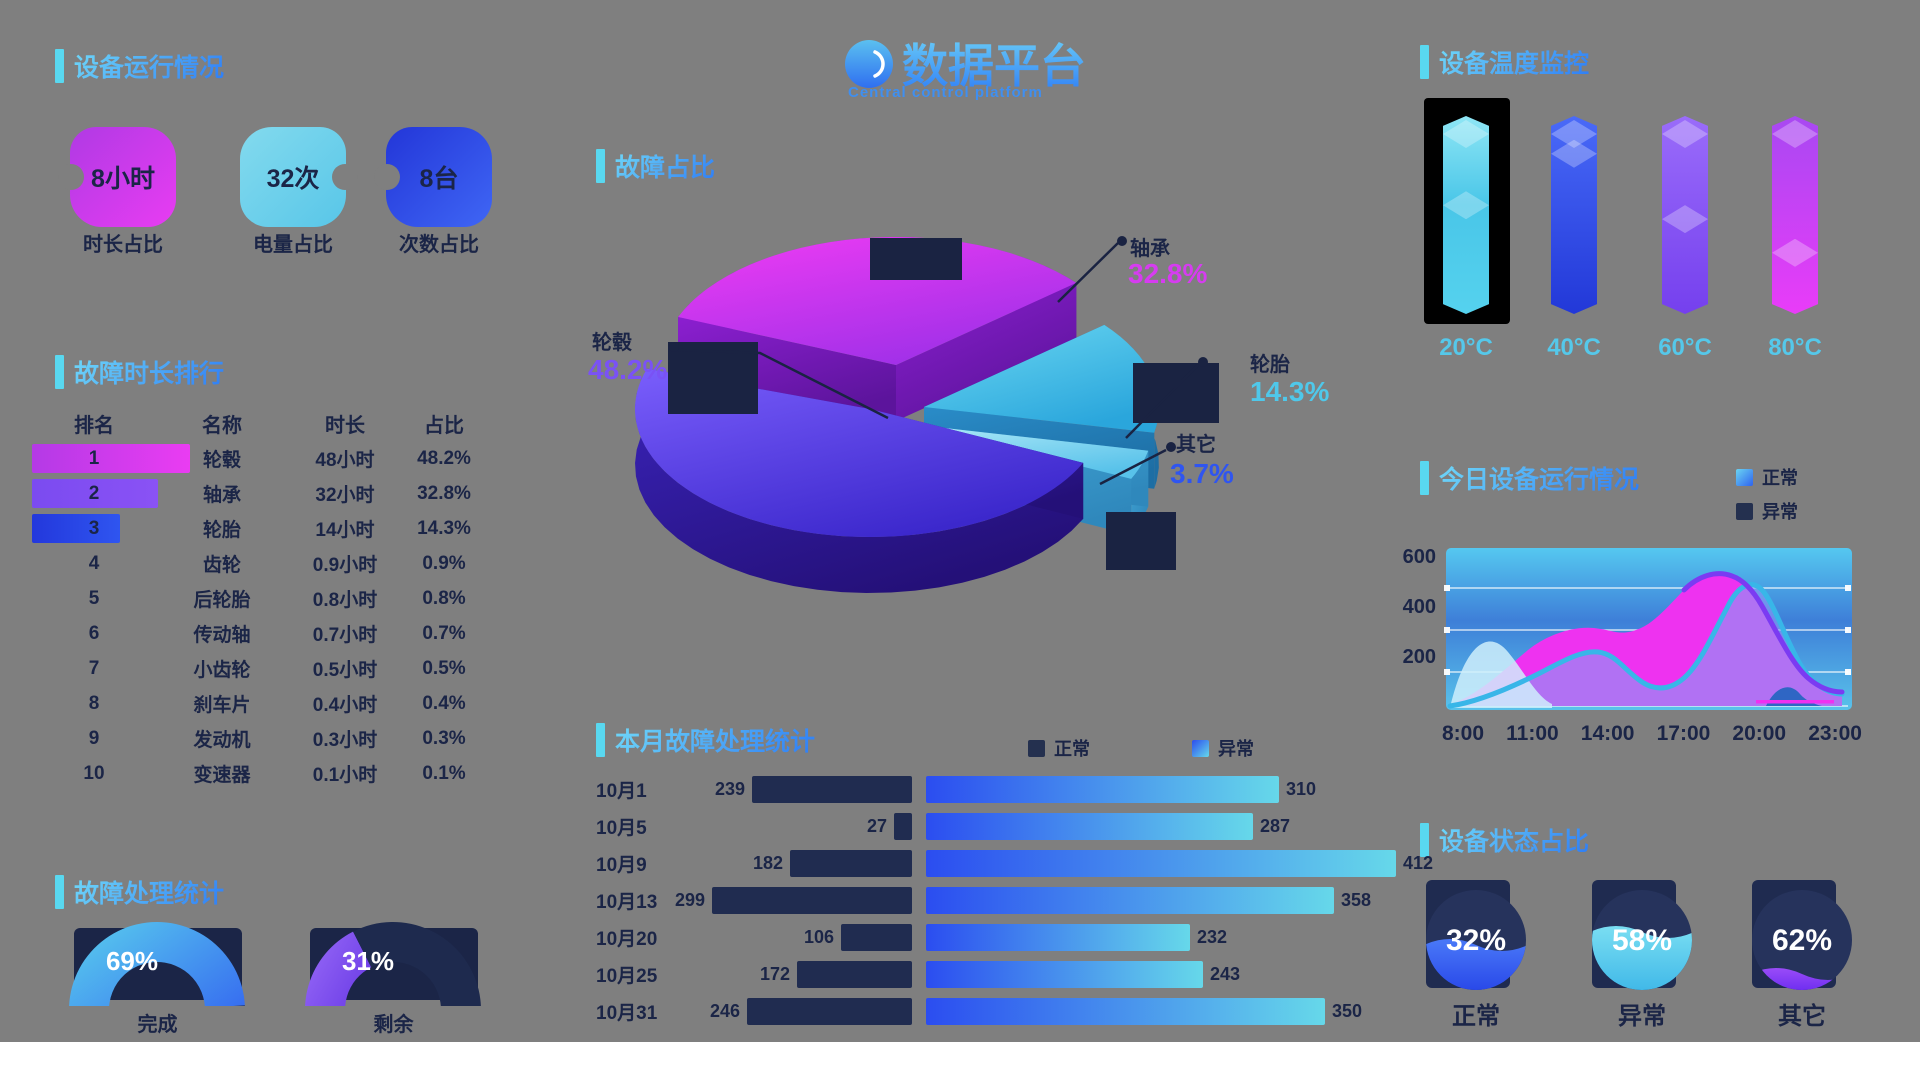  Describe the element at coordinates (1083, 974) in the screenshot. I see `tornado-right-zone: 243` at that location.